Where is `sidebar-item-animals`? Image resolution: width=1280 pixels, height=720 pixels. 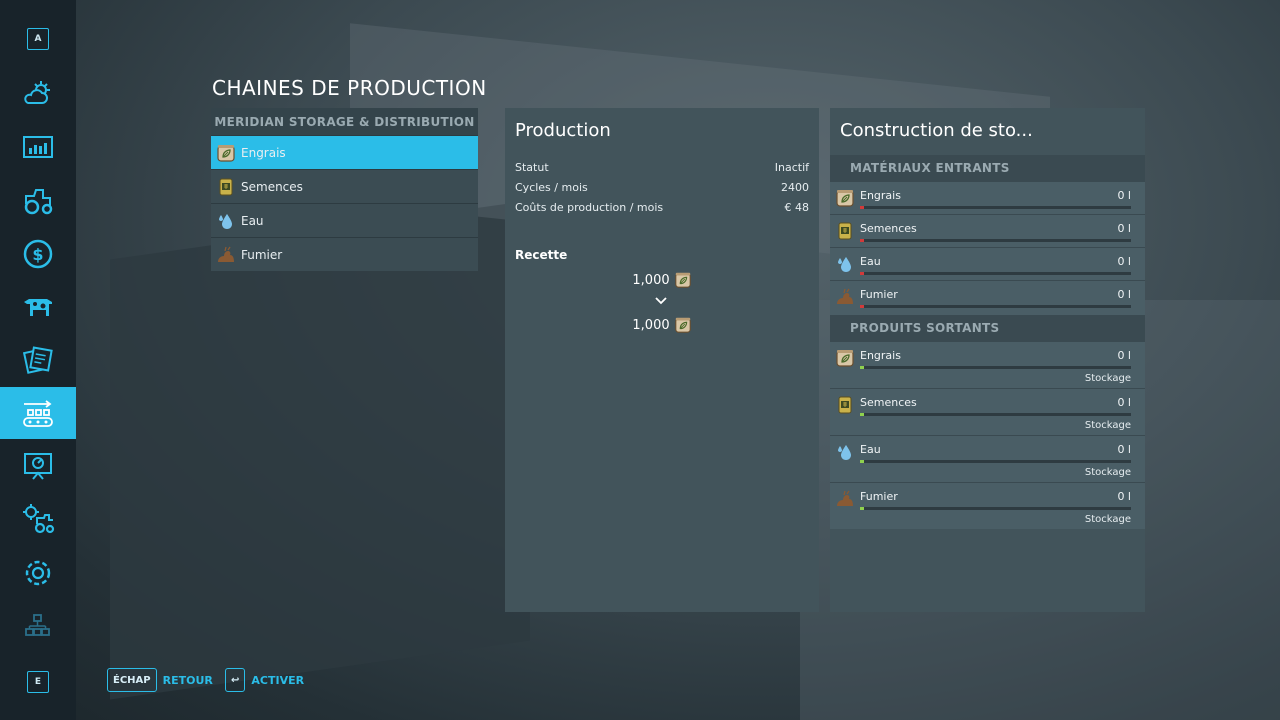 sidebar-item-animals is located at coordinates (38, 307).